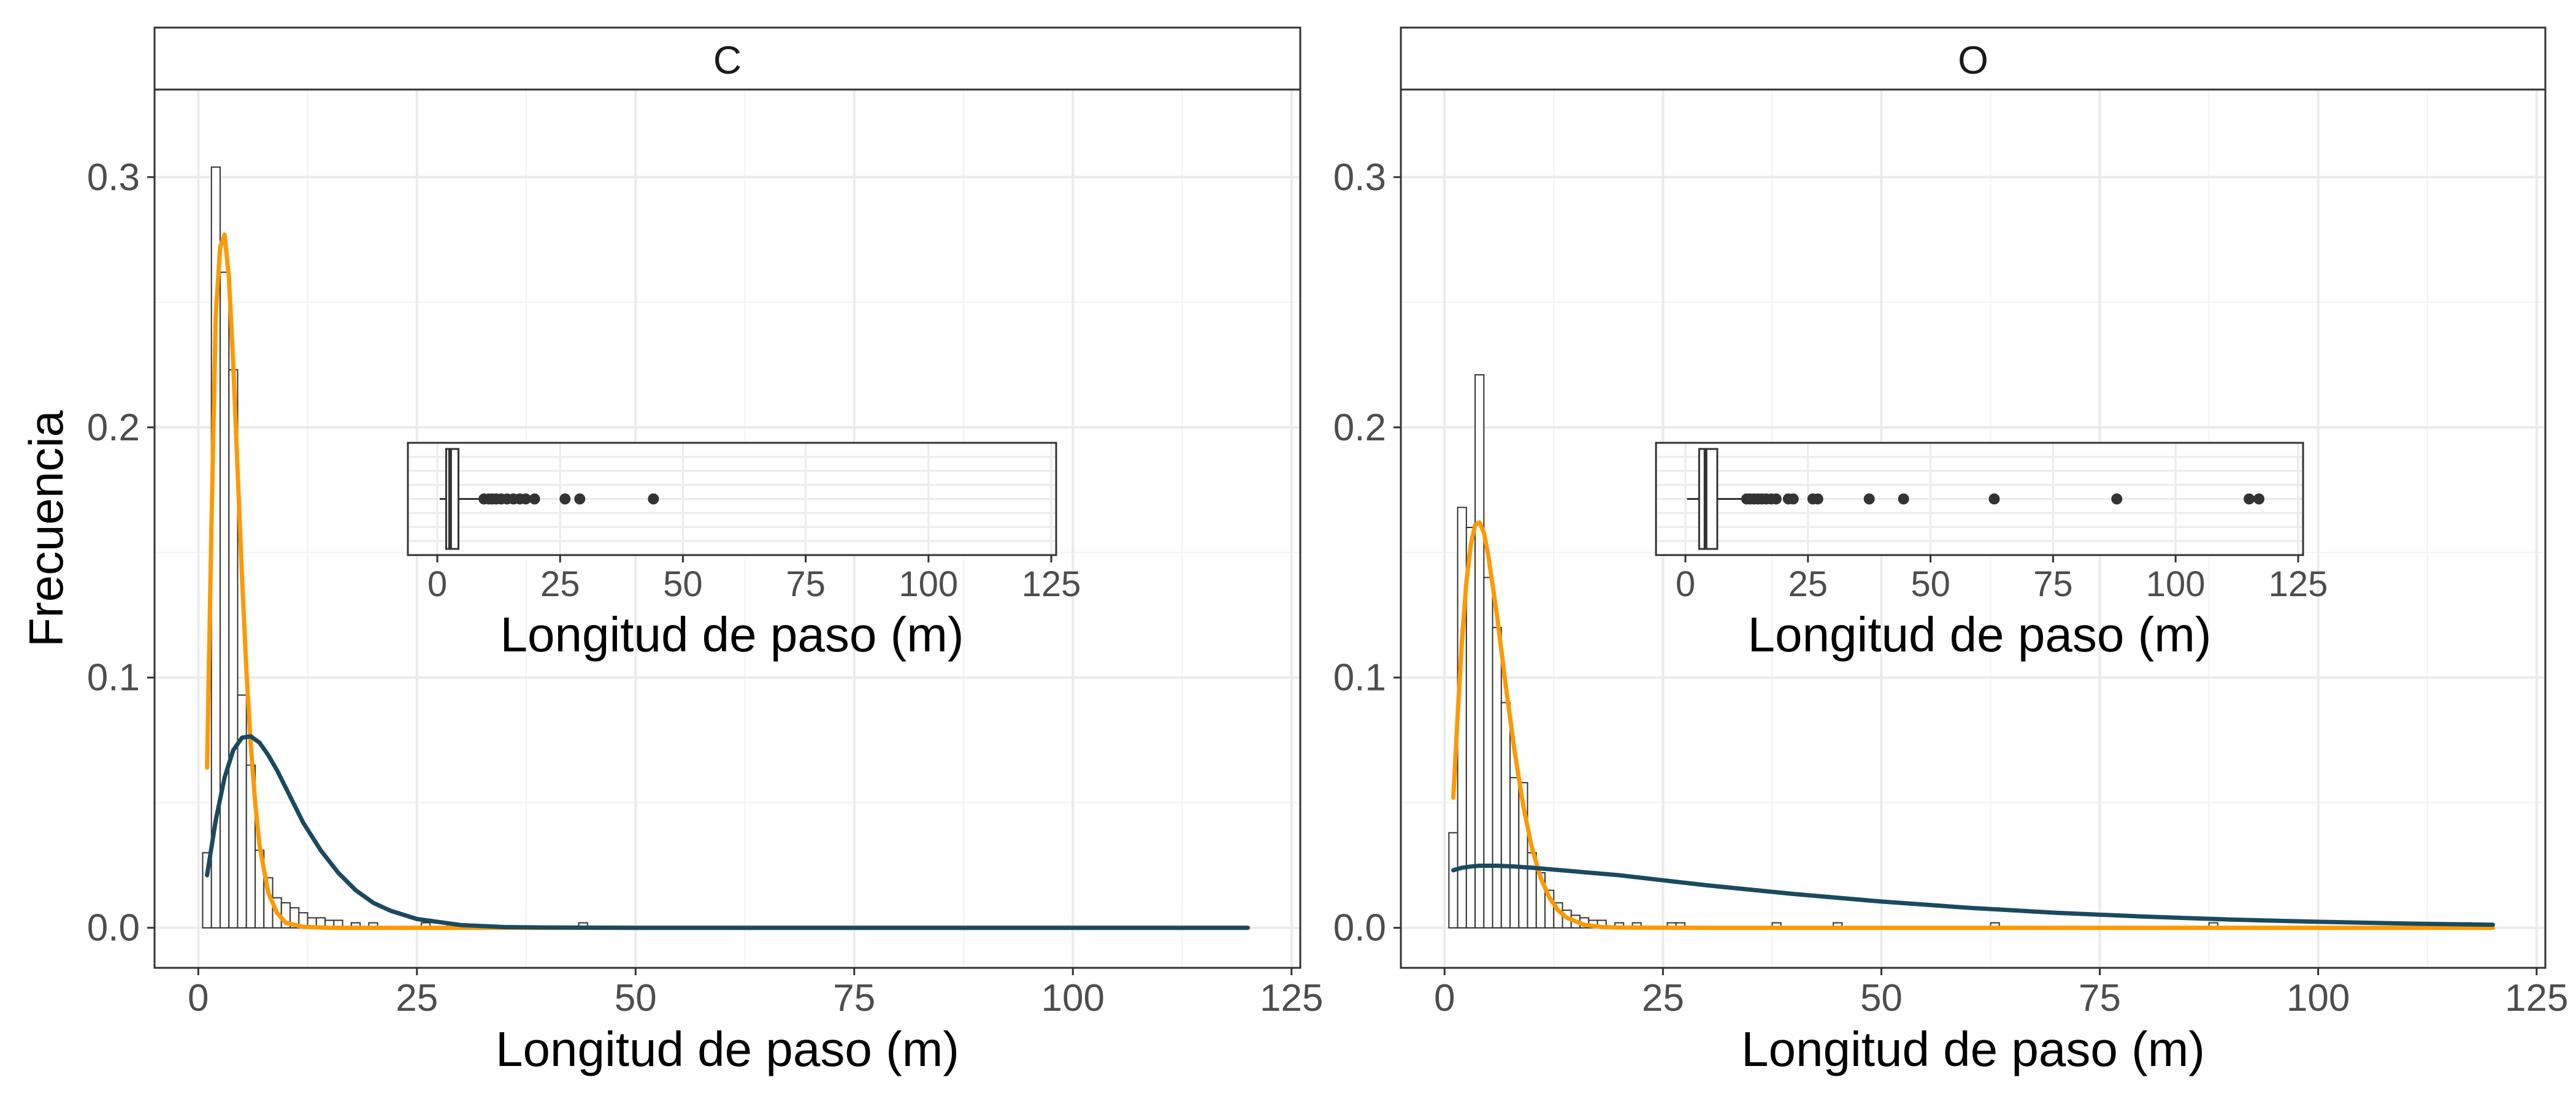  Describe the element at coordinates (46, 528) in the screenshot. I see `y-axis-title: Frecuencia` at that location.